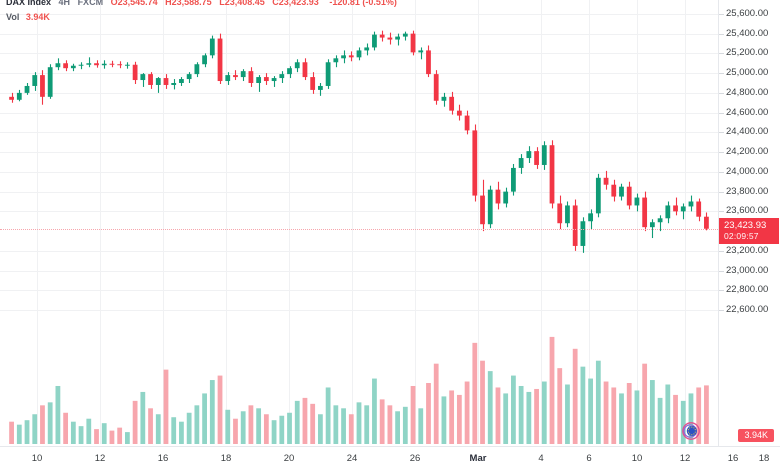 Image resolution: width=780 pixels, height=470 pixels. What do you see at coordinates (747, 33) in the screenshot?
I see `price-axis-label: 25,400.00` at bounding box center [747, 33].